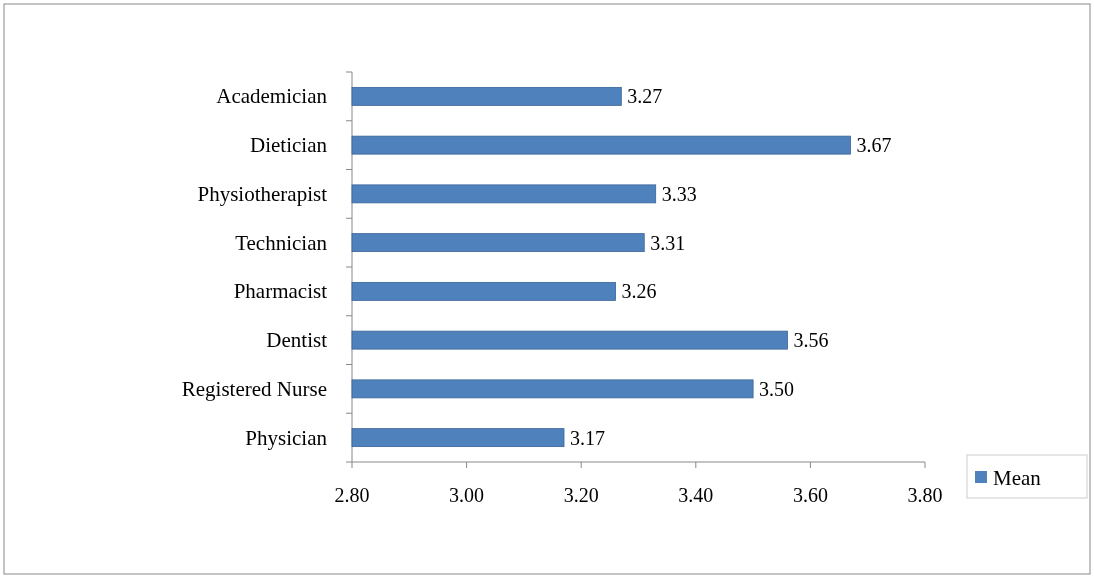  Describe the element at coordinates (668, 242) in the screenshot. I see `data-label: 3.31` at that location.